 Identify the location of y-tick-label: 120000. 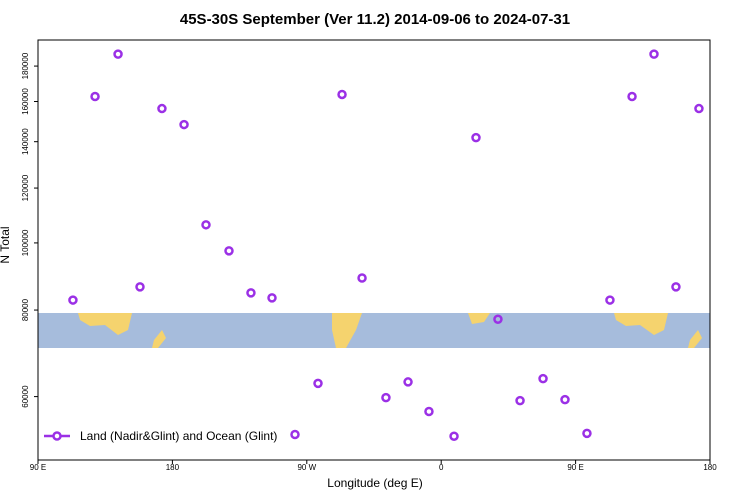
(25, 187).